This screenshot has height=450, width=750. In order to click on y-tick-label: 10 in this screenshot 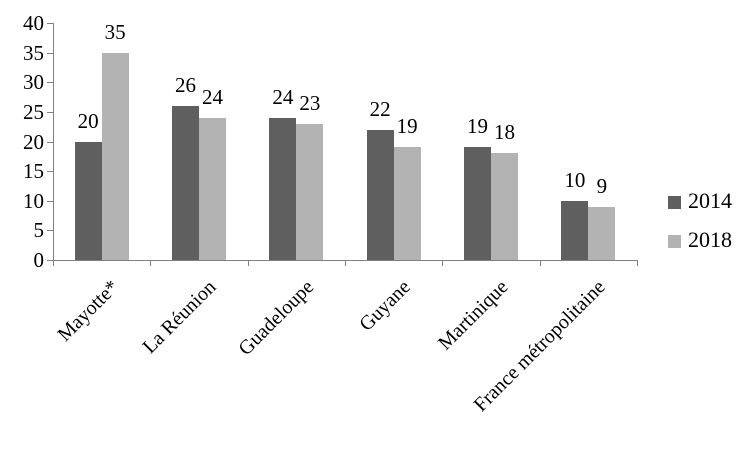, I will do `click(33, 200)`.